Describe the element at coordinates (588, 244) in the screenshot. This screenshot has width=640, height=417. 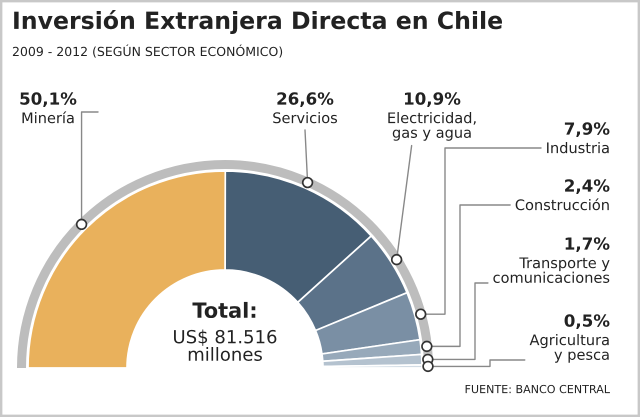
I see `data-label: 1,7%` at that location.